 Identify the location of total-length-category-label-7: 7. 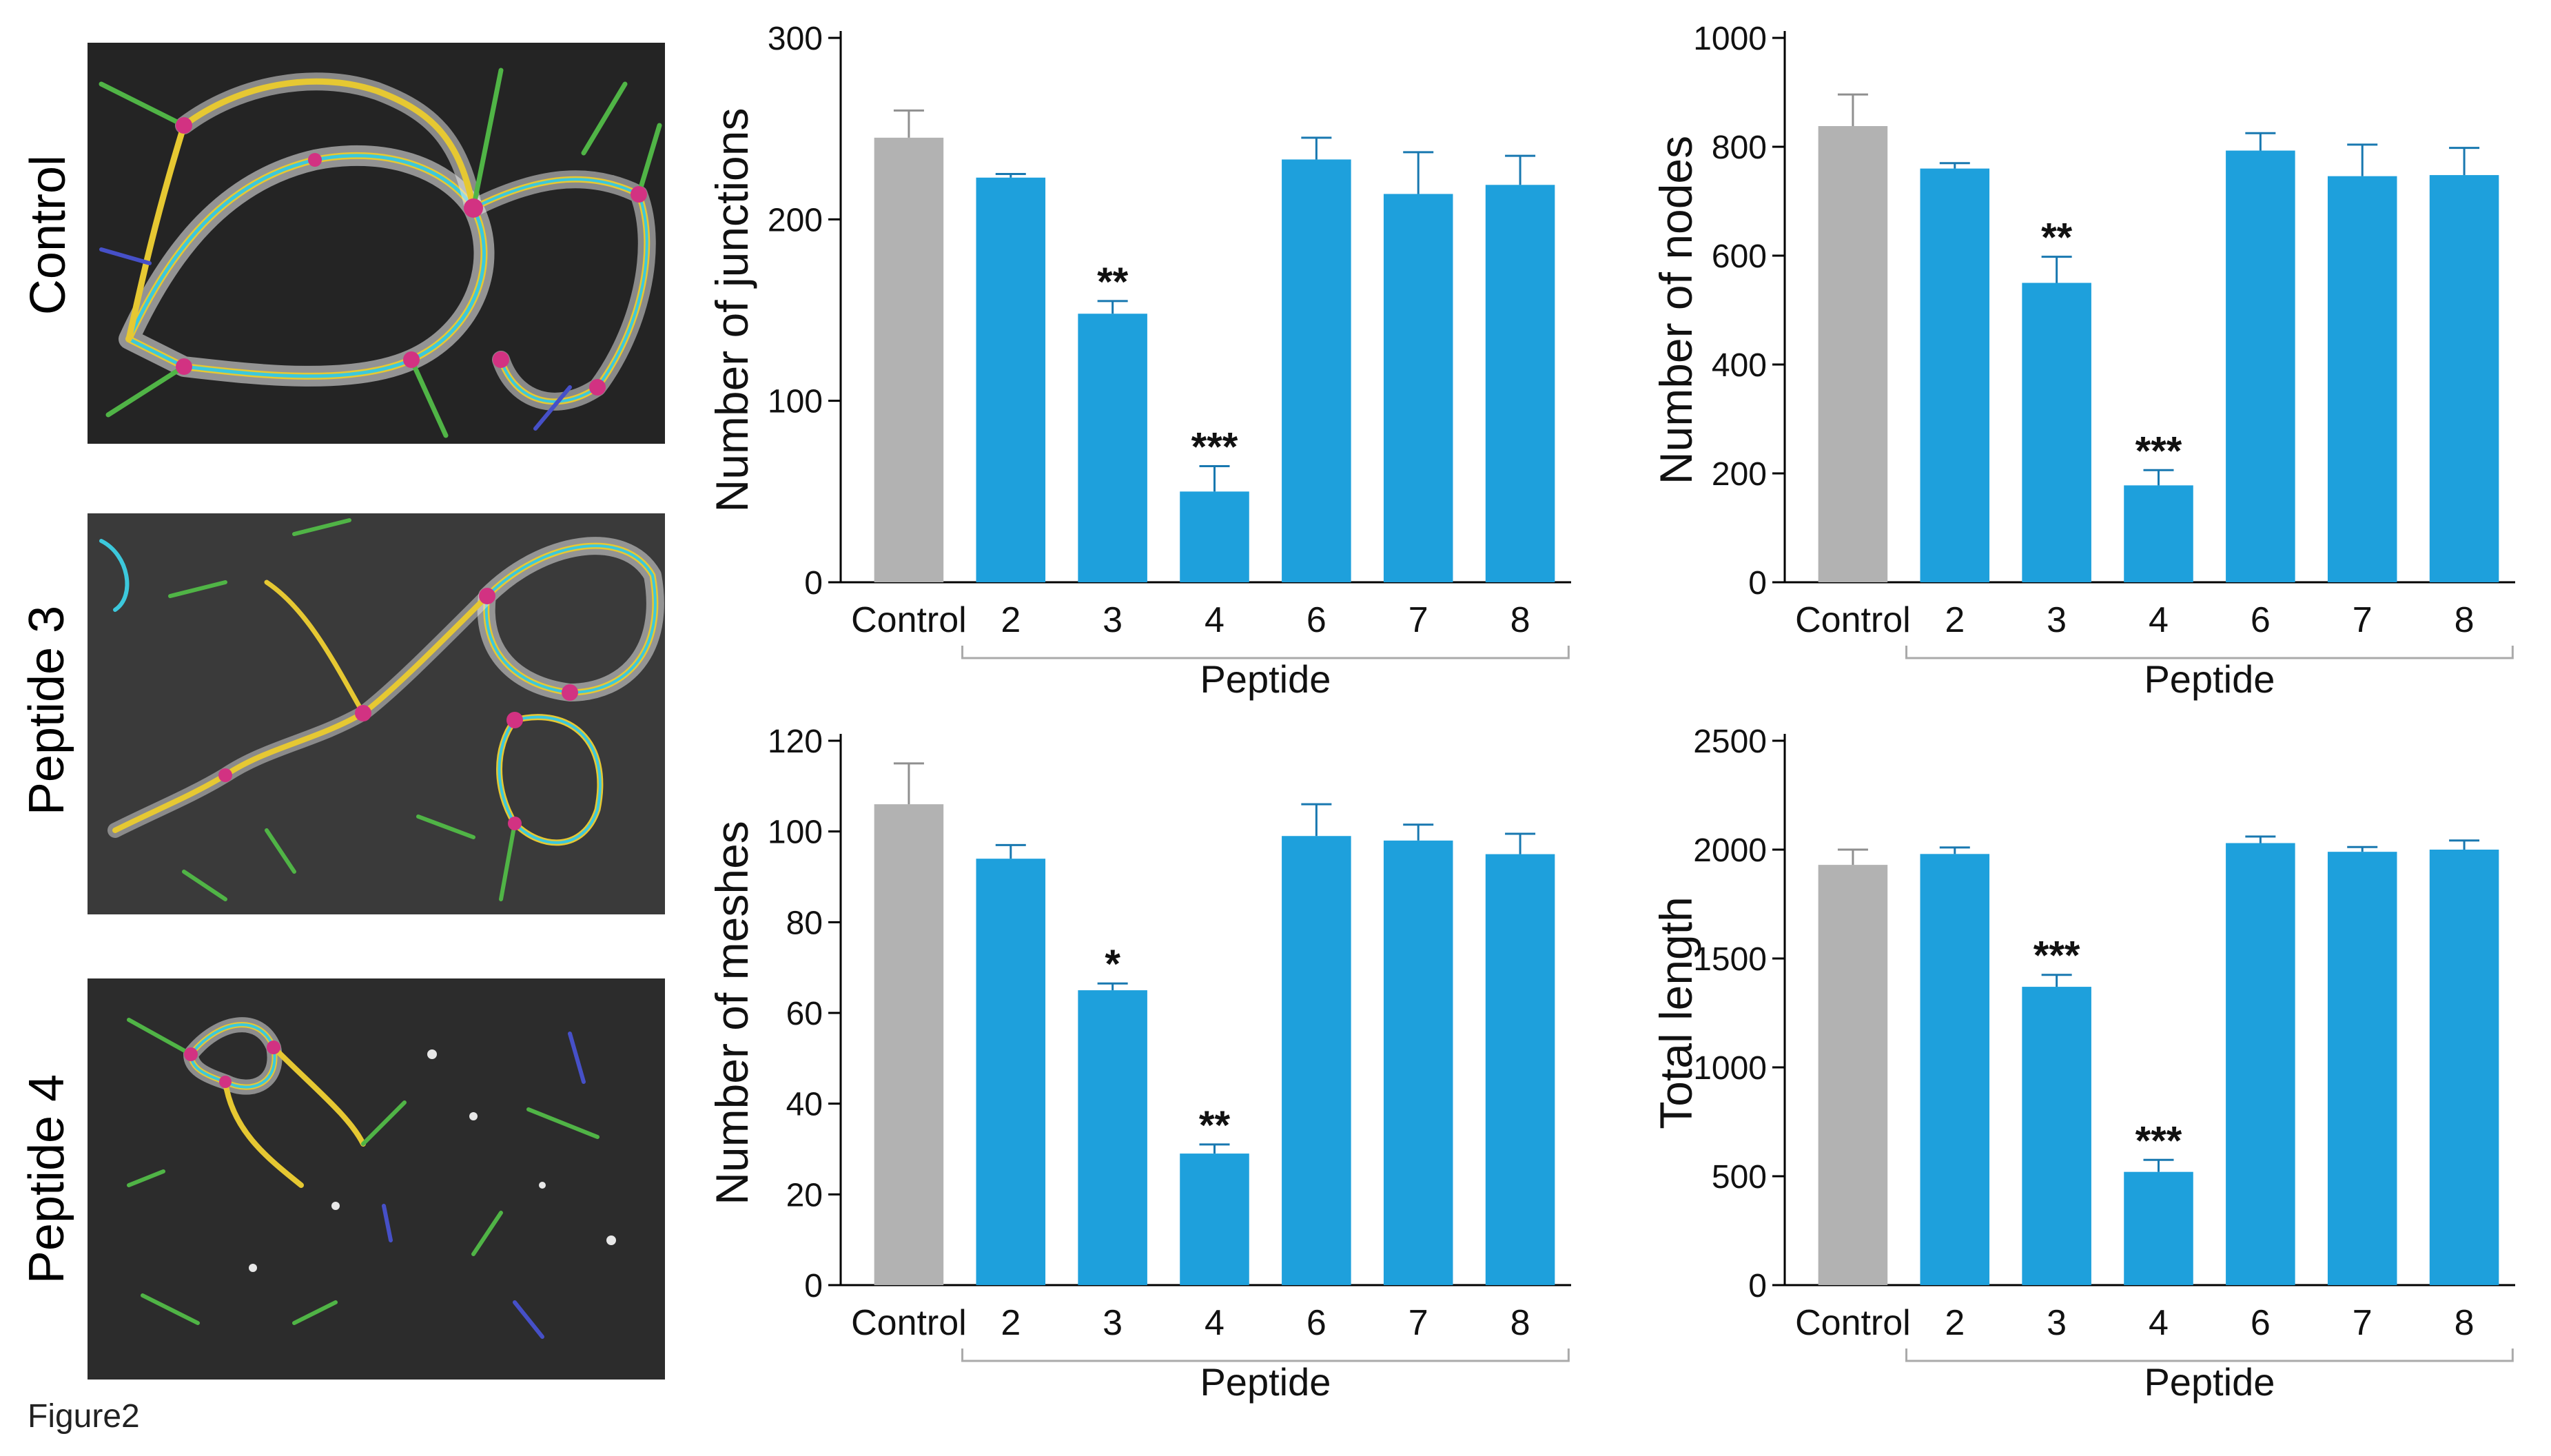
(2363, 1323).